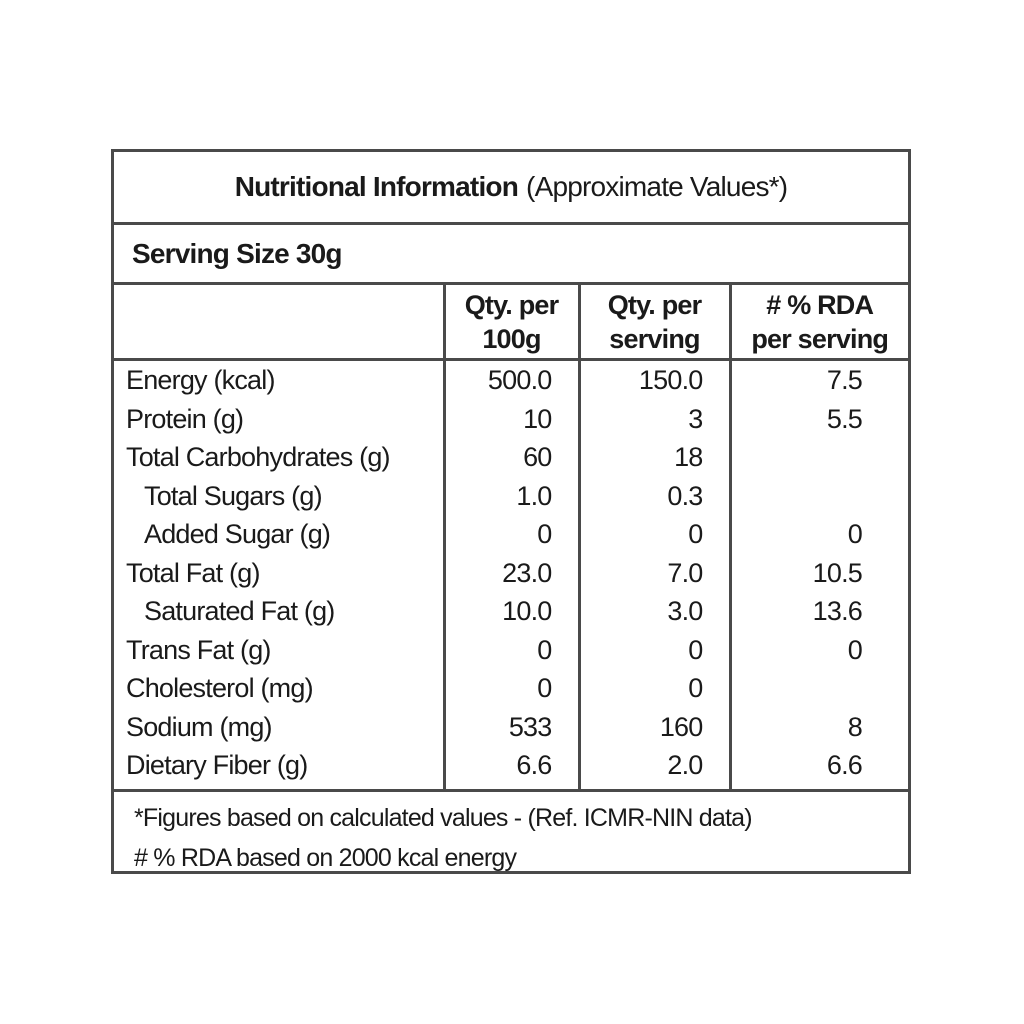 The width and height of the screenshot is (1024, 1024). Describe the element at coordinates (237, 534) in the screenshot. I see `nutrient-label: Added Sugar (g)` at that location.